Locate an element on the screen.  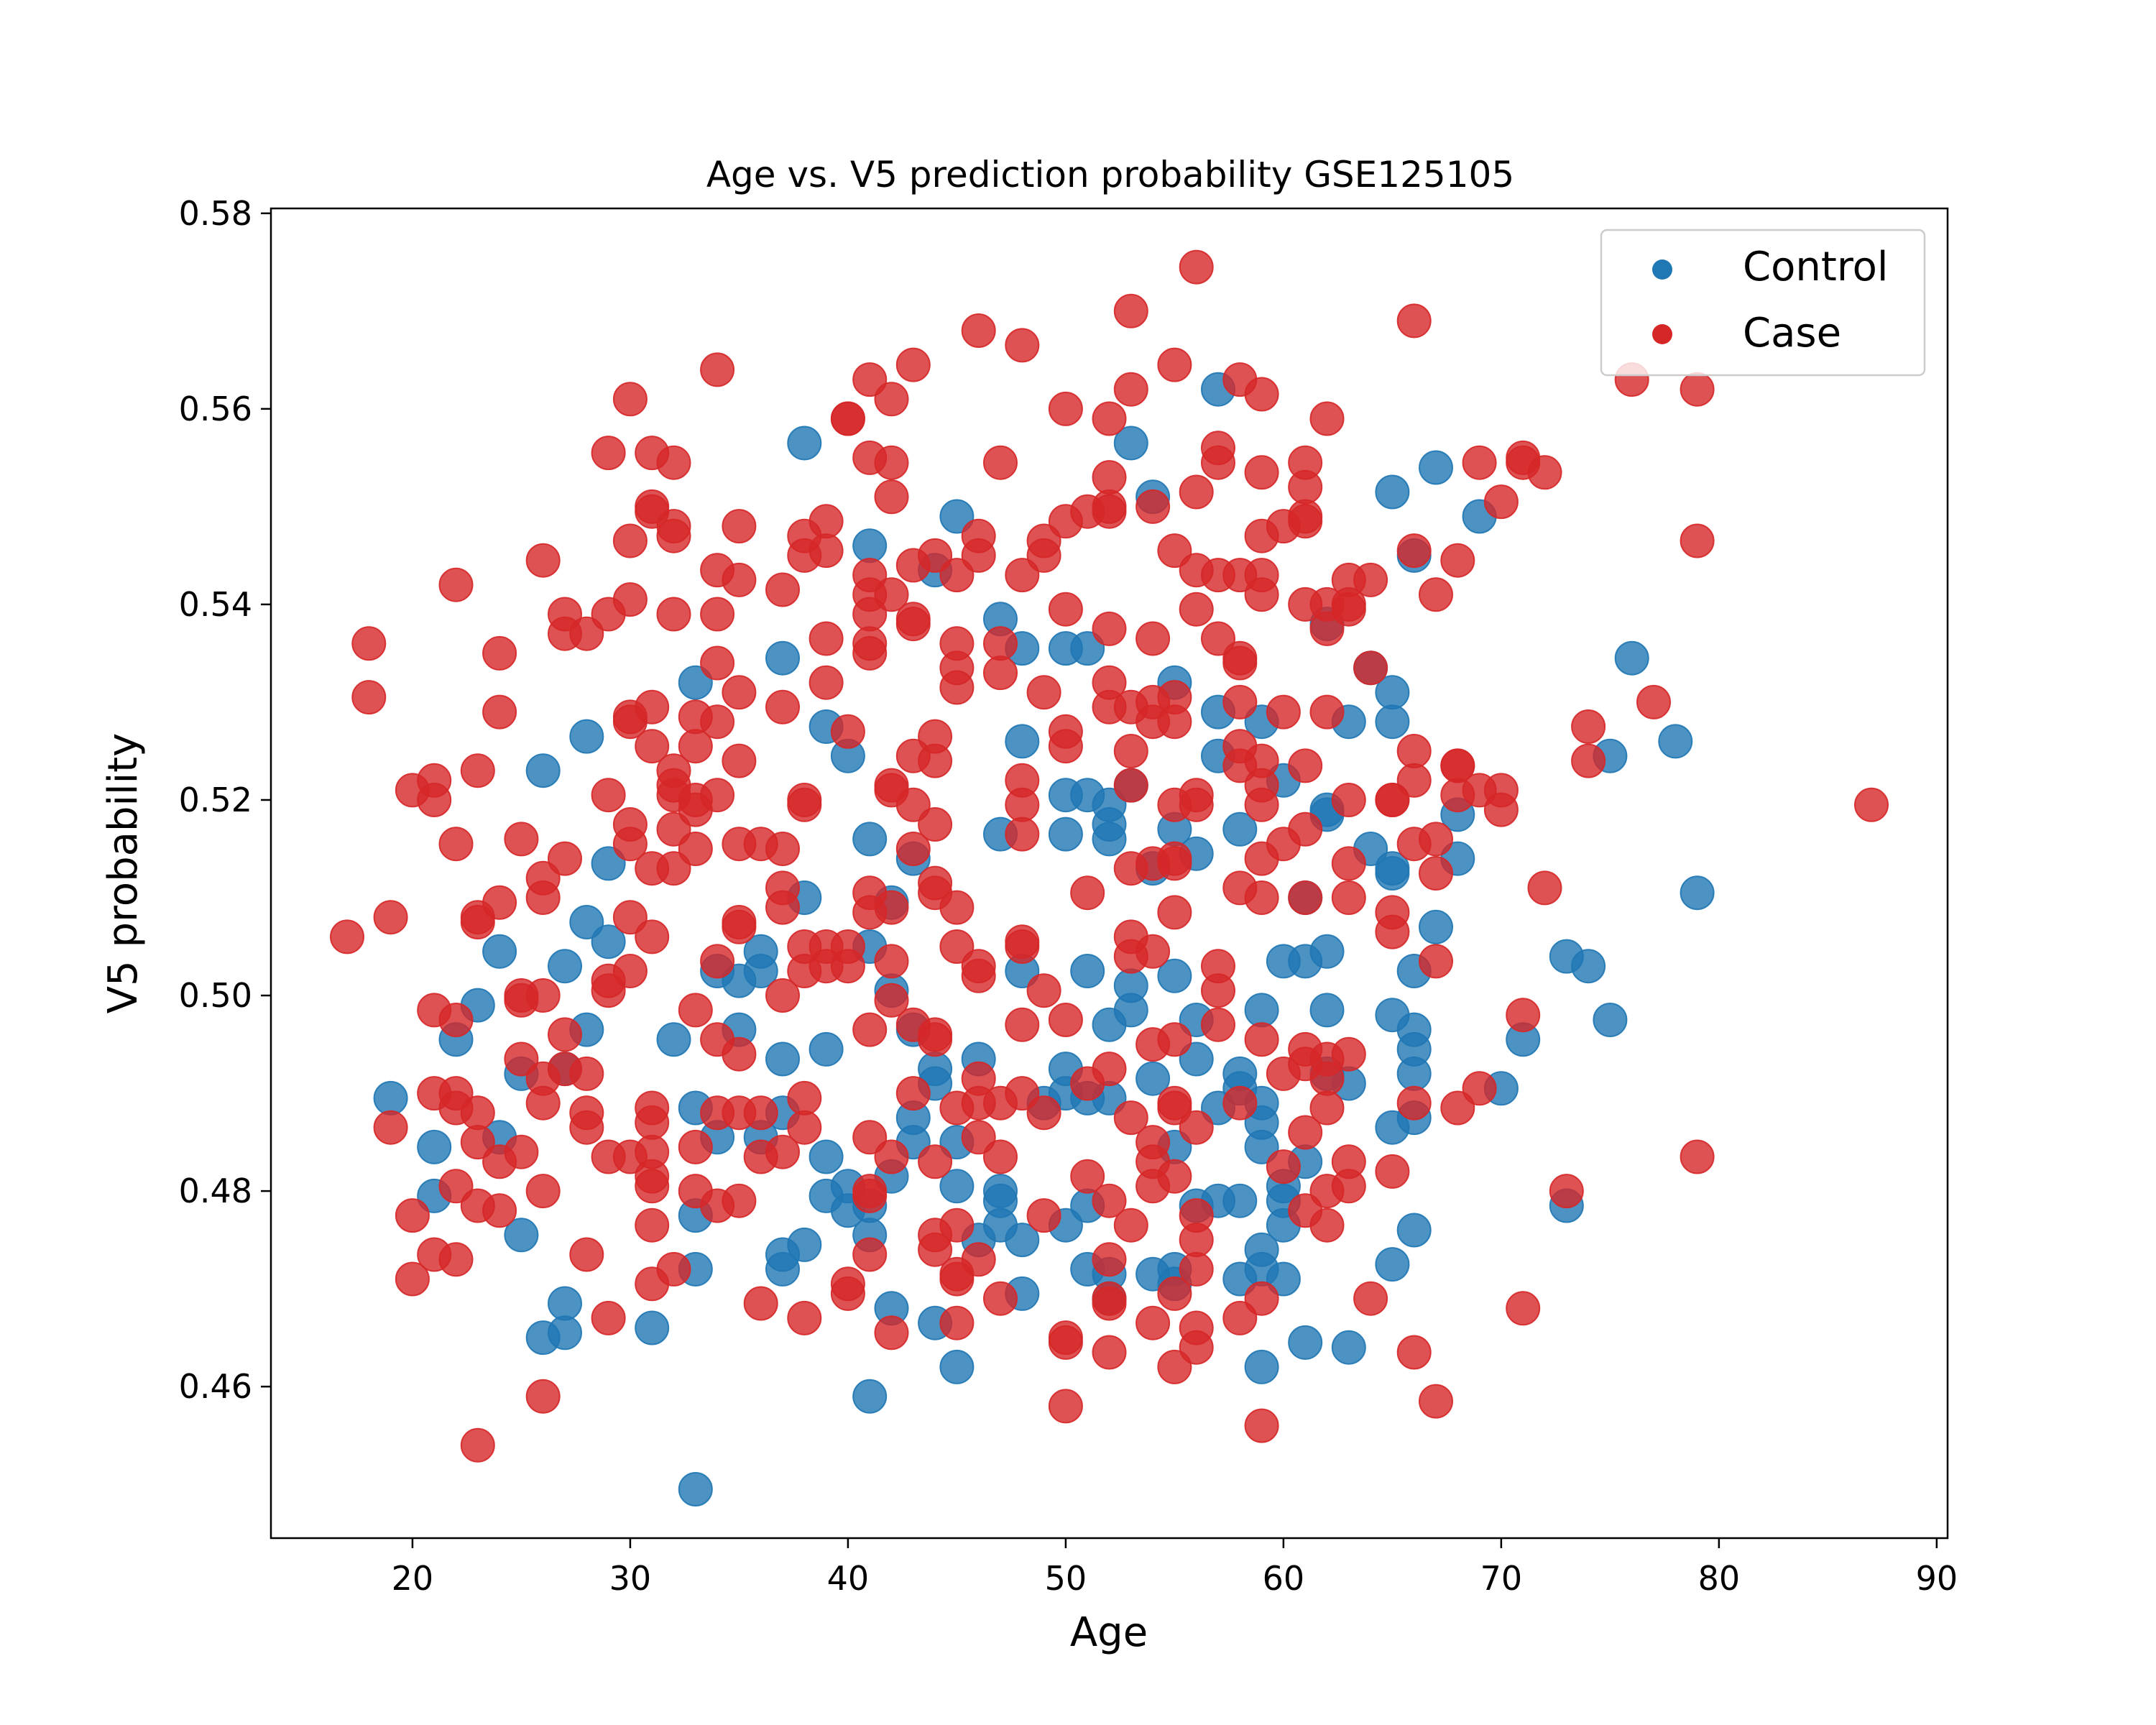
y-axis: 0.46 0.48 0.50 0.52 0.54 0.56 0.58 is located at coordinates (225, 800).